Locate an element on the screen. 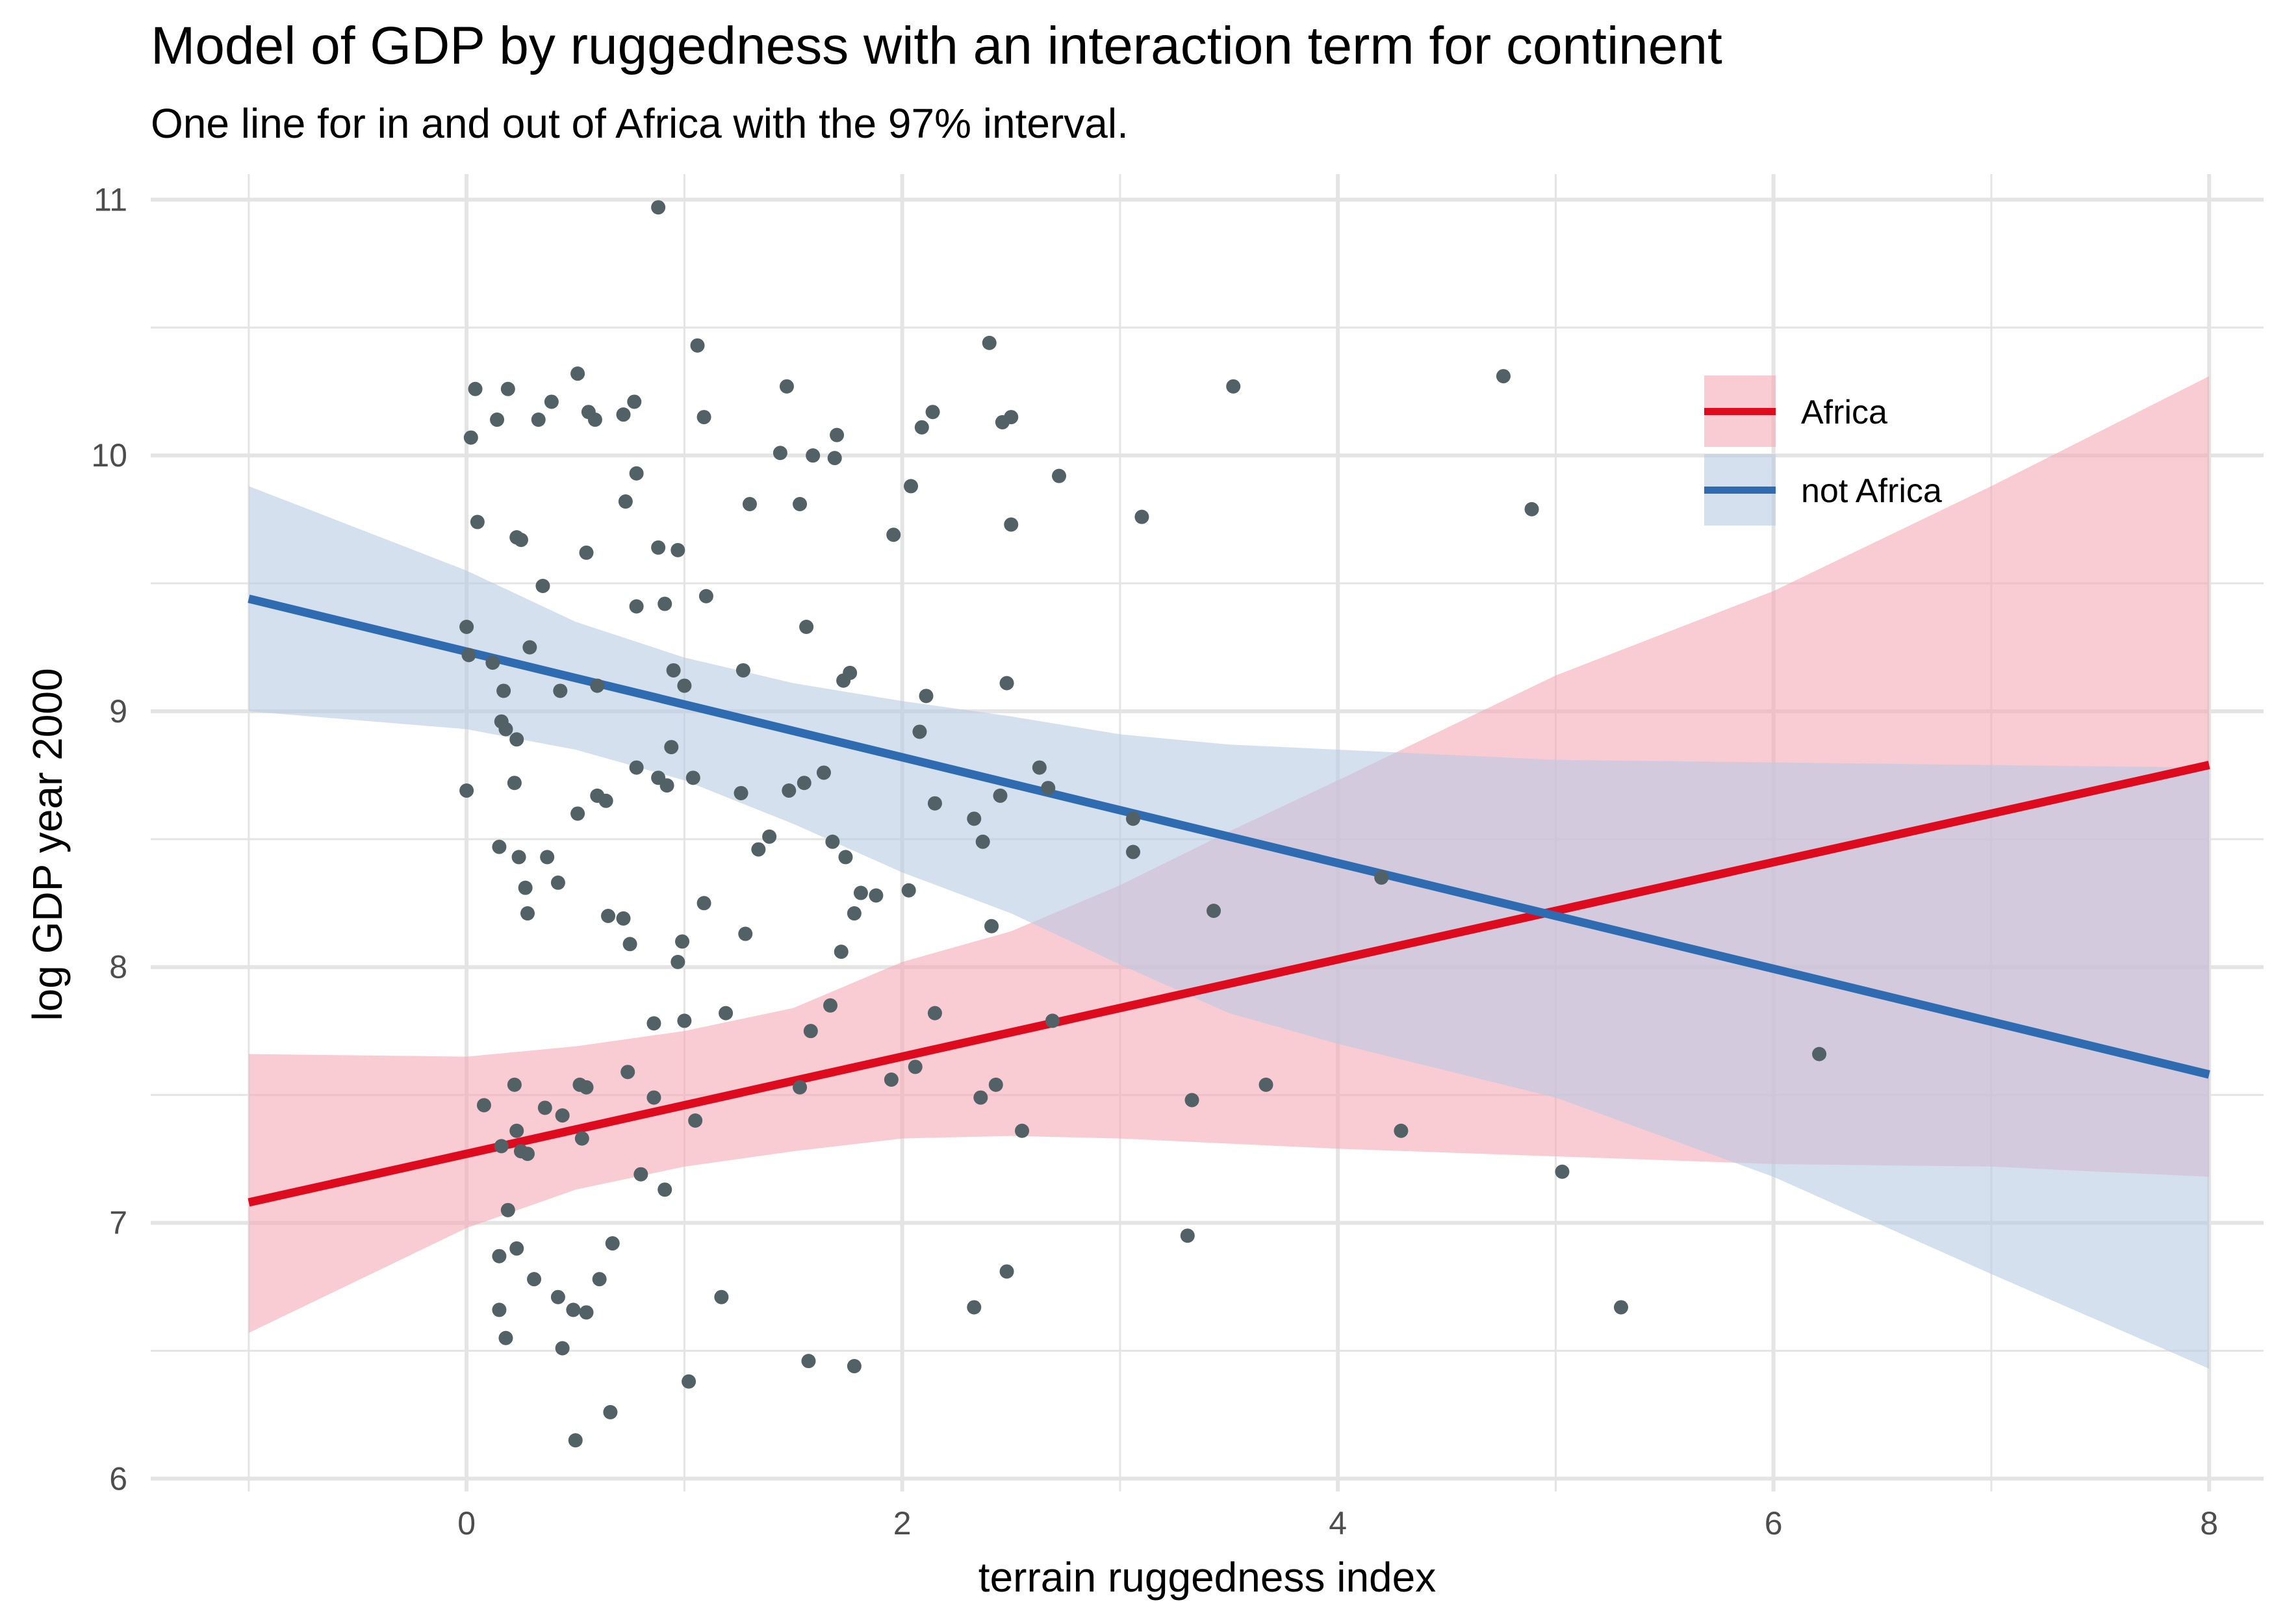  x-tick-label: 4 is located at coordinates (1338, 1523).